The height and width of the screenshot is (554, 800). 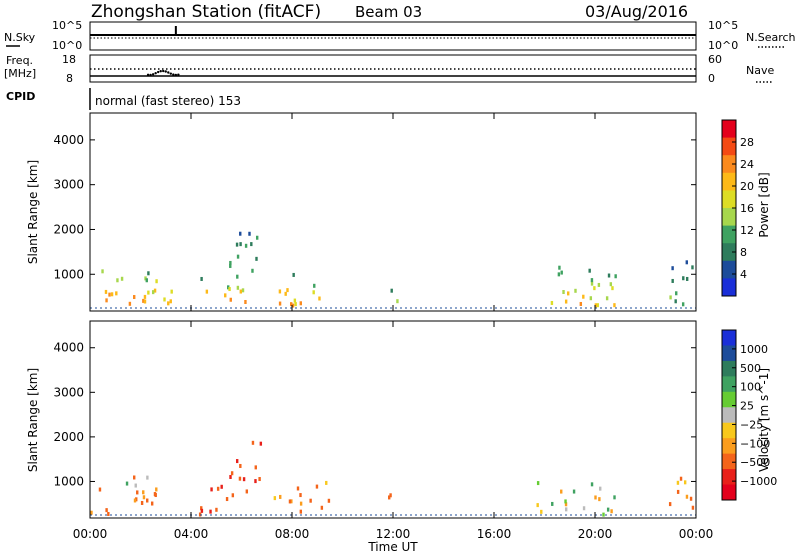 I want to click on velocity-colorbar: 1000 500 100 25 −25 −100 −500 −1000, so click(x=749, y=415).